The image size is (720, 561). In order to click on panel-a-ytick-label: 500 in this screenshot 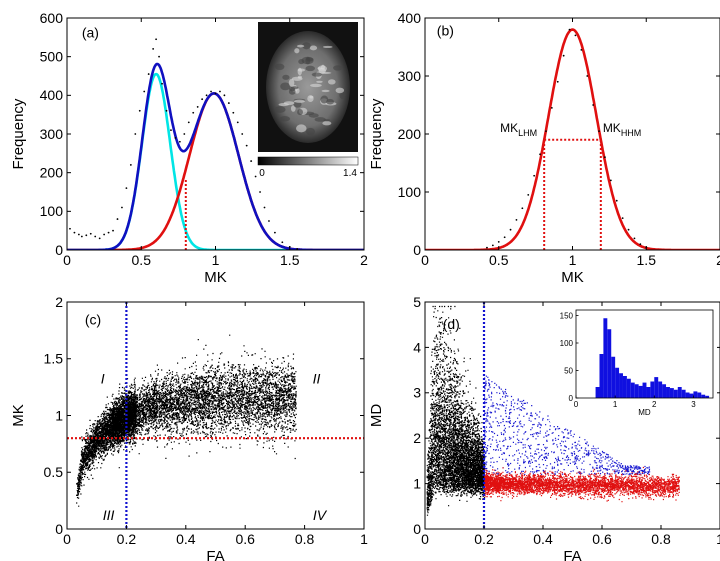, I will do `click(52, 57)`.